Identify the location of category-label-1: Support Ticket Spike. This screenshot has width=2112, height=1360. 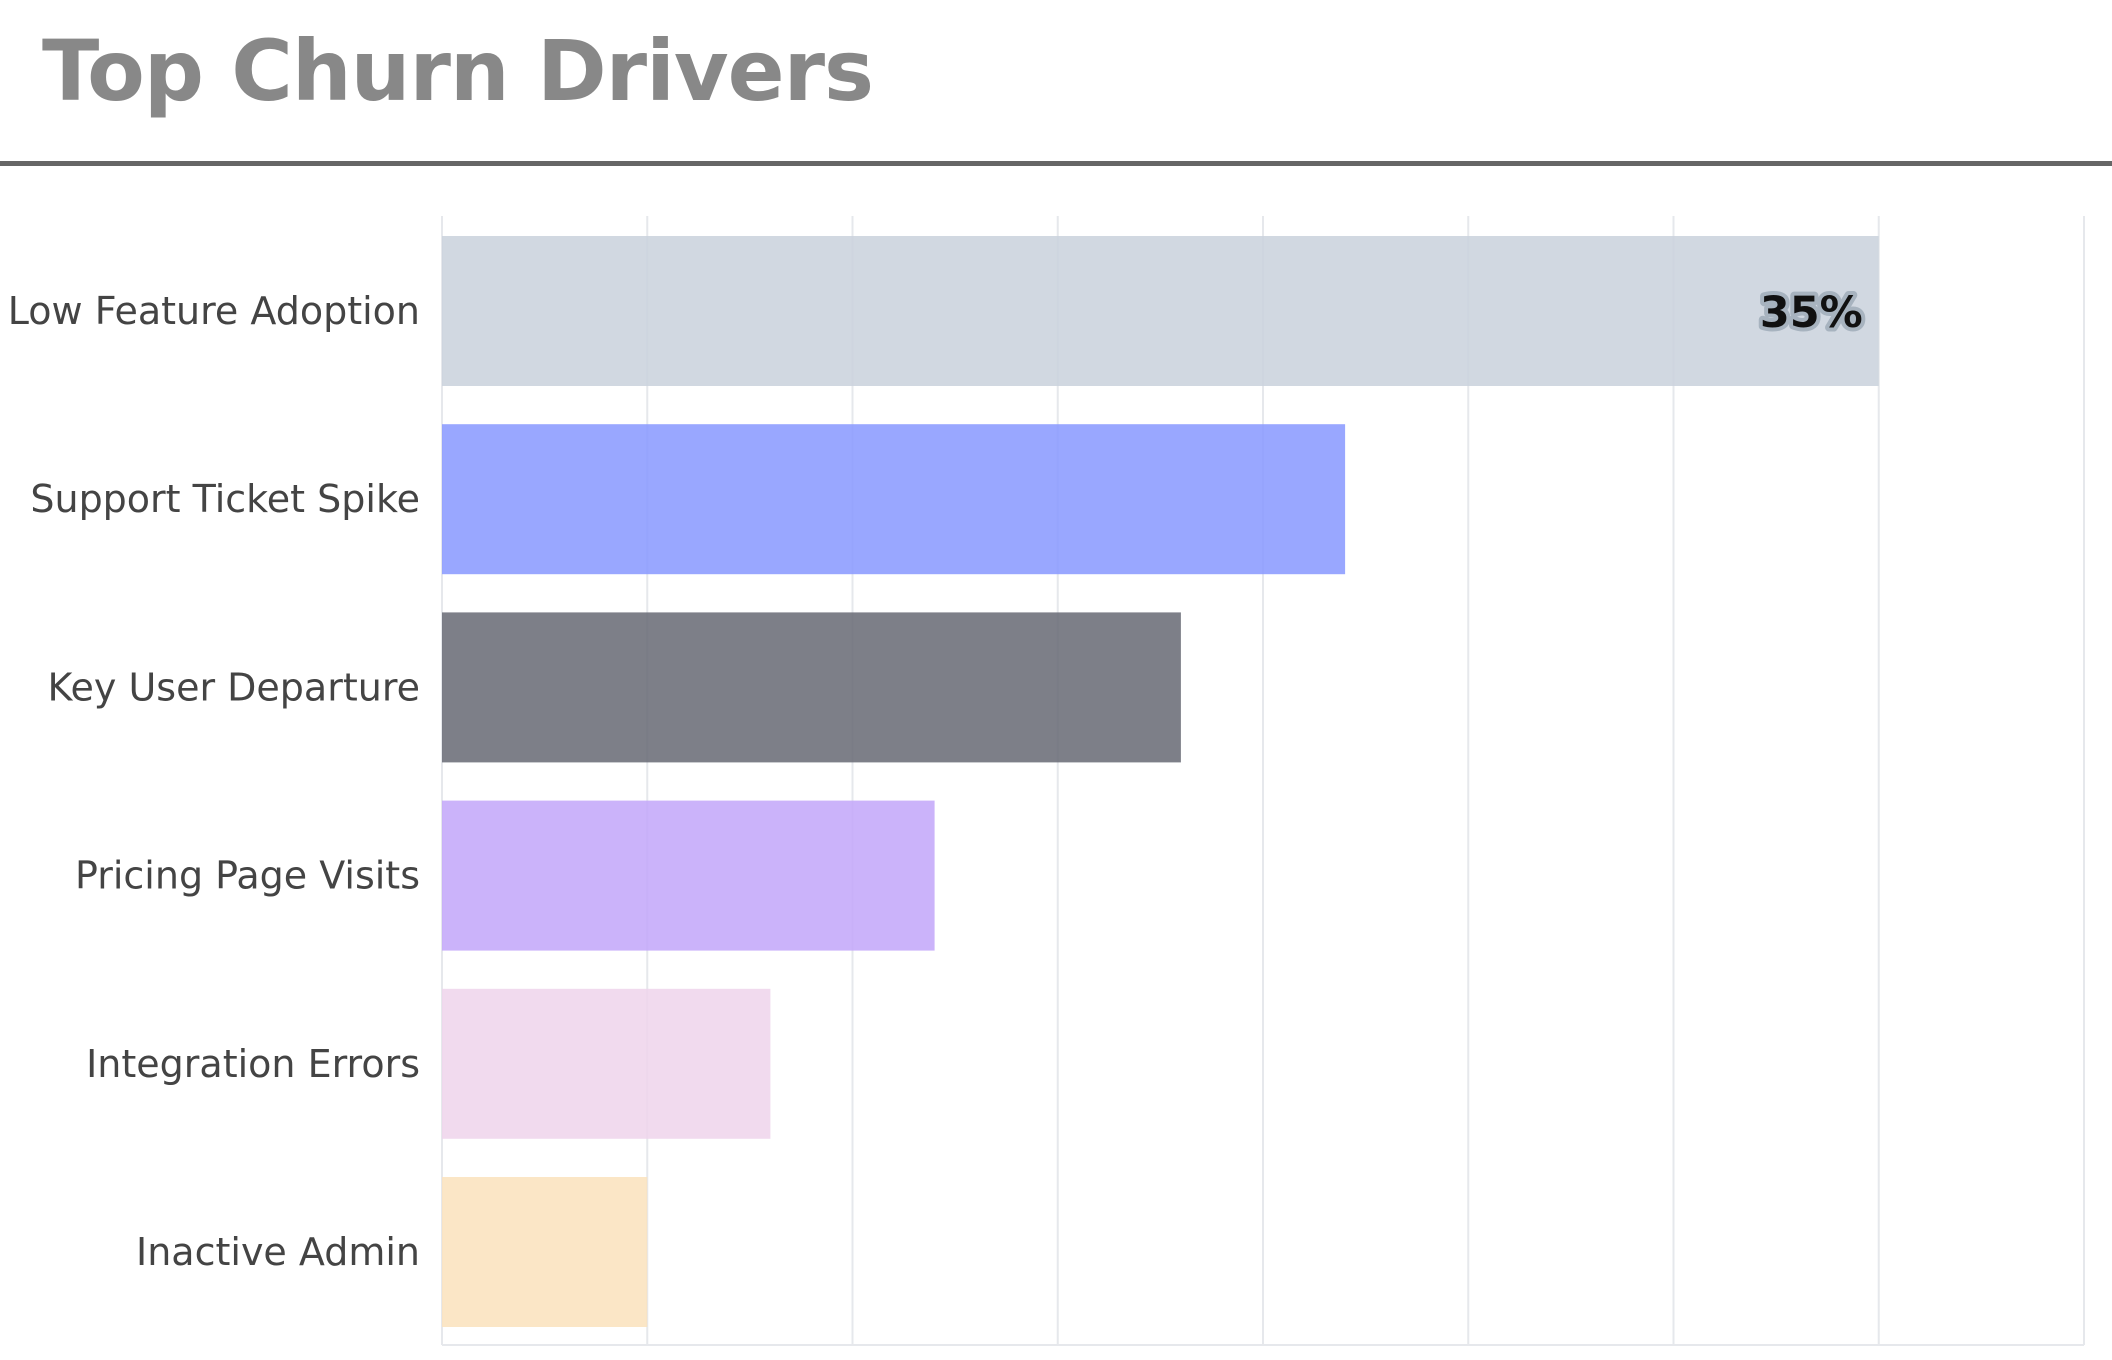
(225, 499).